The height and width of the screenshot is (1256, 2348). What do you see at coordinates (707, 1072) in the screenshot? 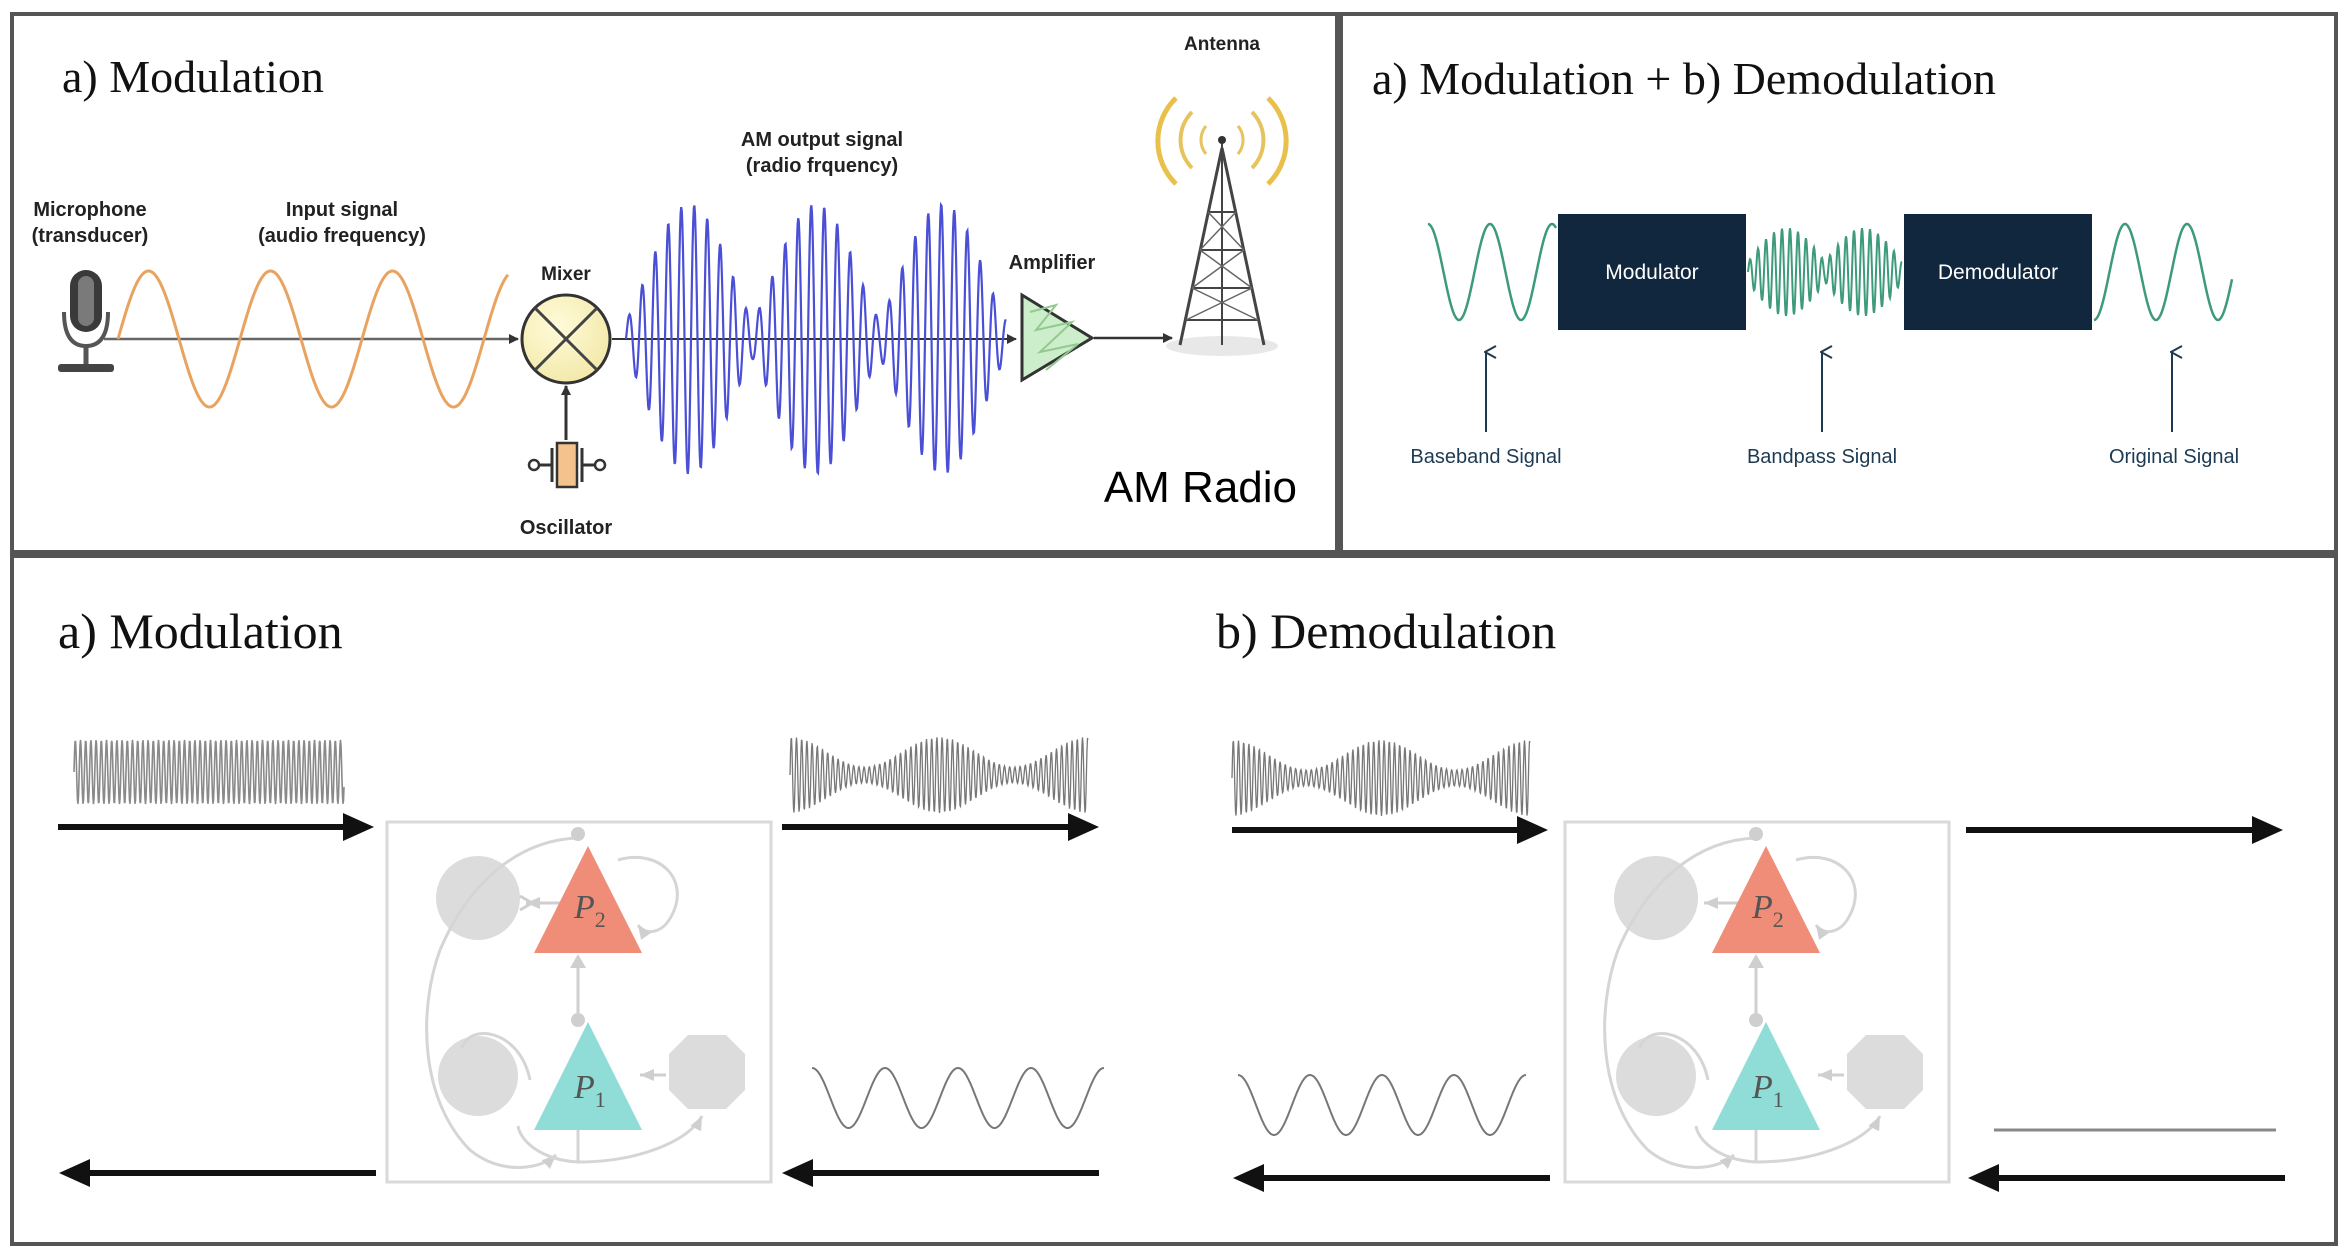
I see `circuit-left-octagon` at bounding box center [707, 1072].